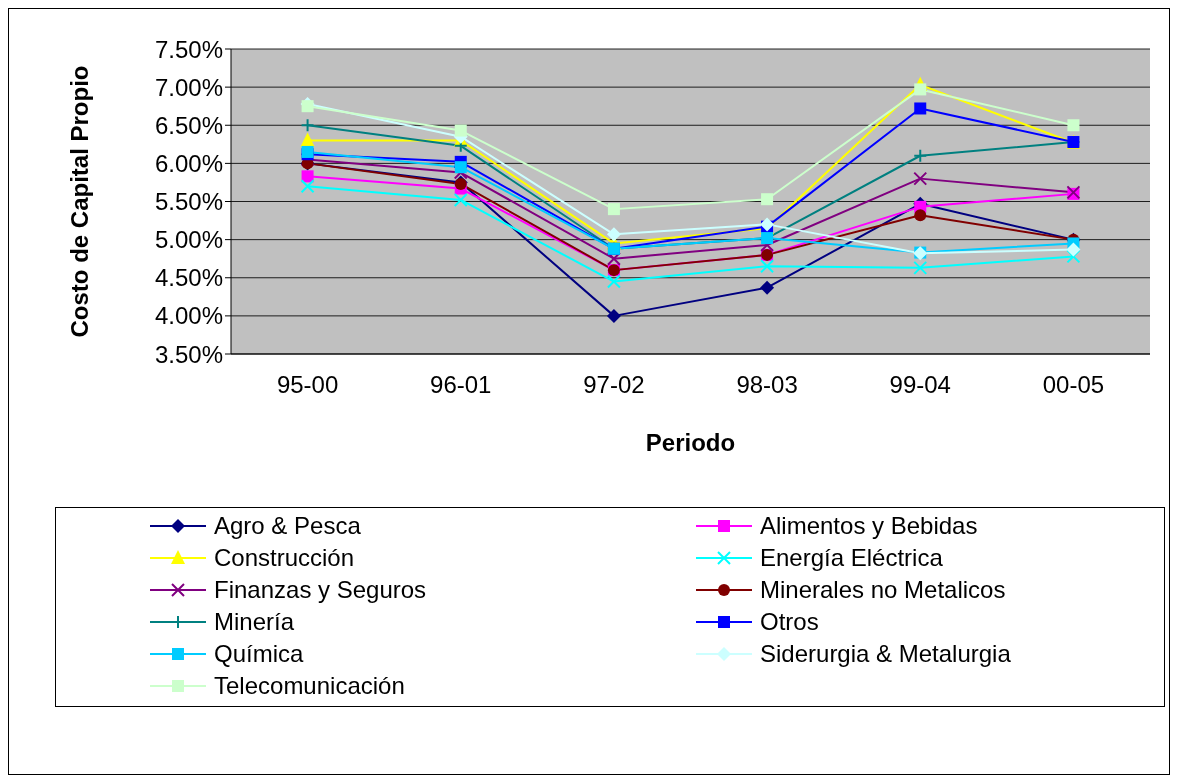 The image size is (1178, 783). What do you see at coordinates (307, 385) in the screenshot?
I see `x-tick-label: 95-00` at bounding box center [307, 385].